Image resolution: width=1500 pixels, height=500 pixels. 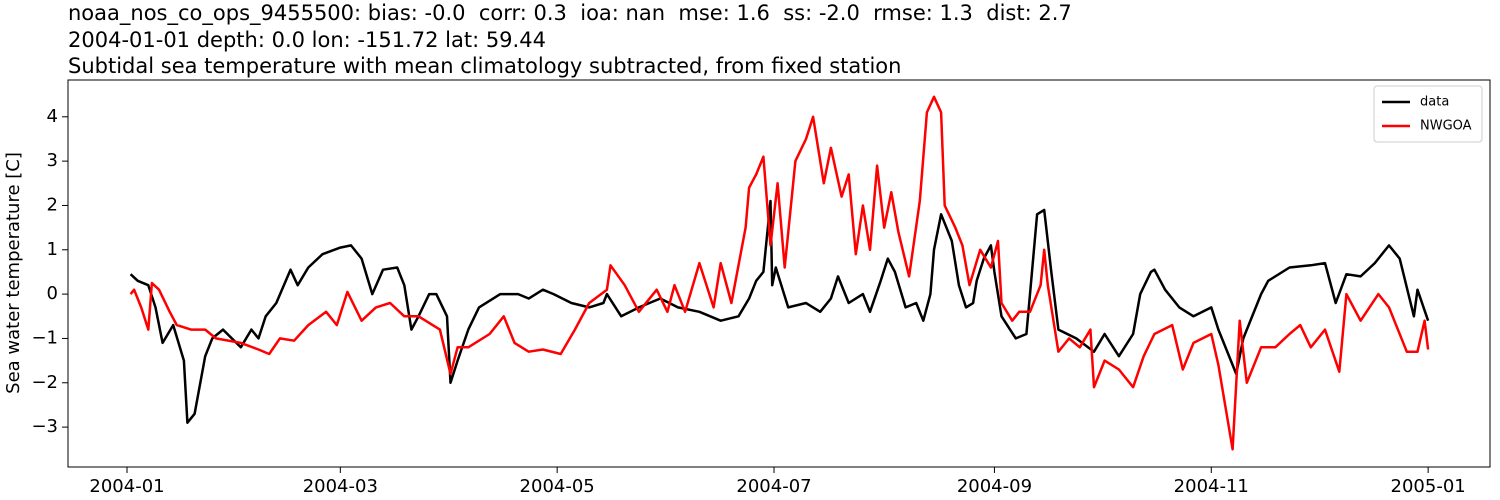 What do you see at coordinates (994, 486) in the screenshot?
I see `x-tick-label: 2004-09` at bounding box center [994, 486].